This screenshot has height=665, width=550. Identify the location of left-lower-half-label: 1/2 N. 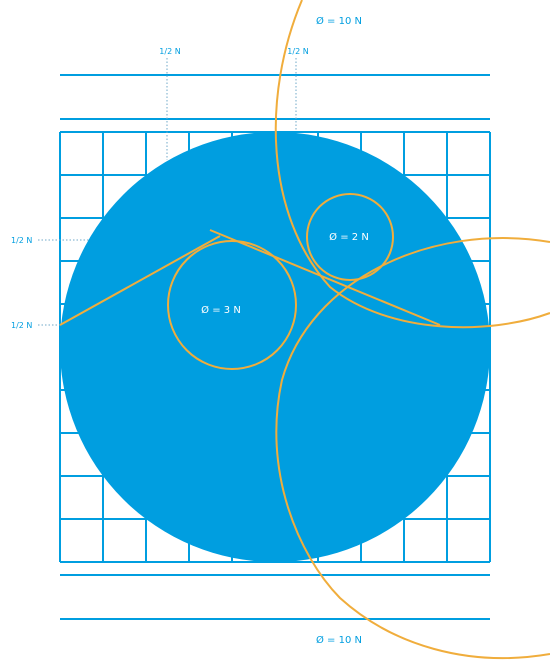
(21, 325).